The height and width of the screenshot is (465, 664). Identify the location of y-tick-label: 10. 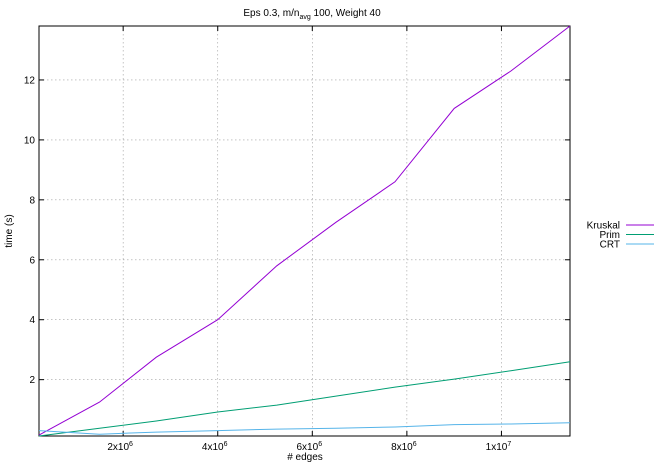
(30, 140).